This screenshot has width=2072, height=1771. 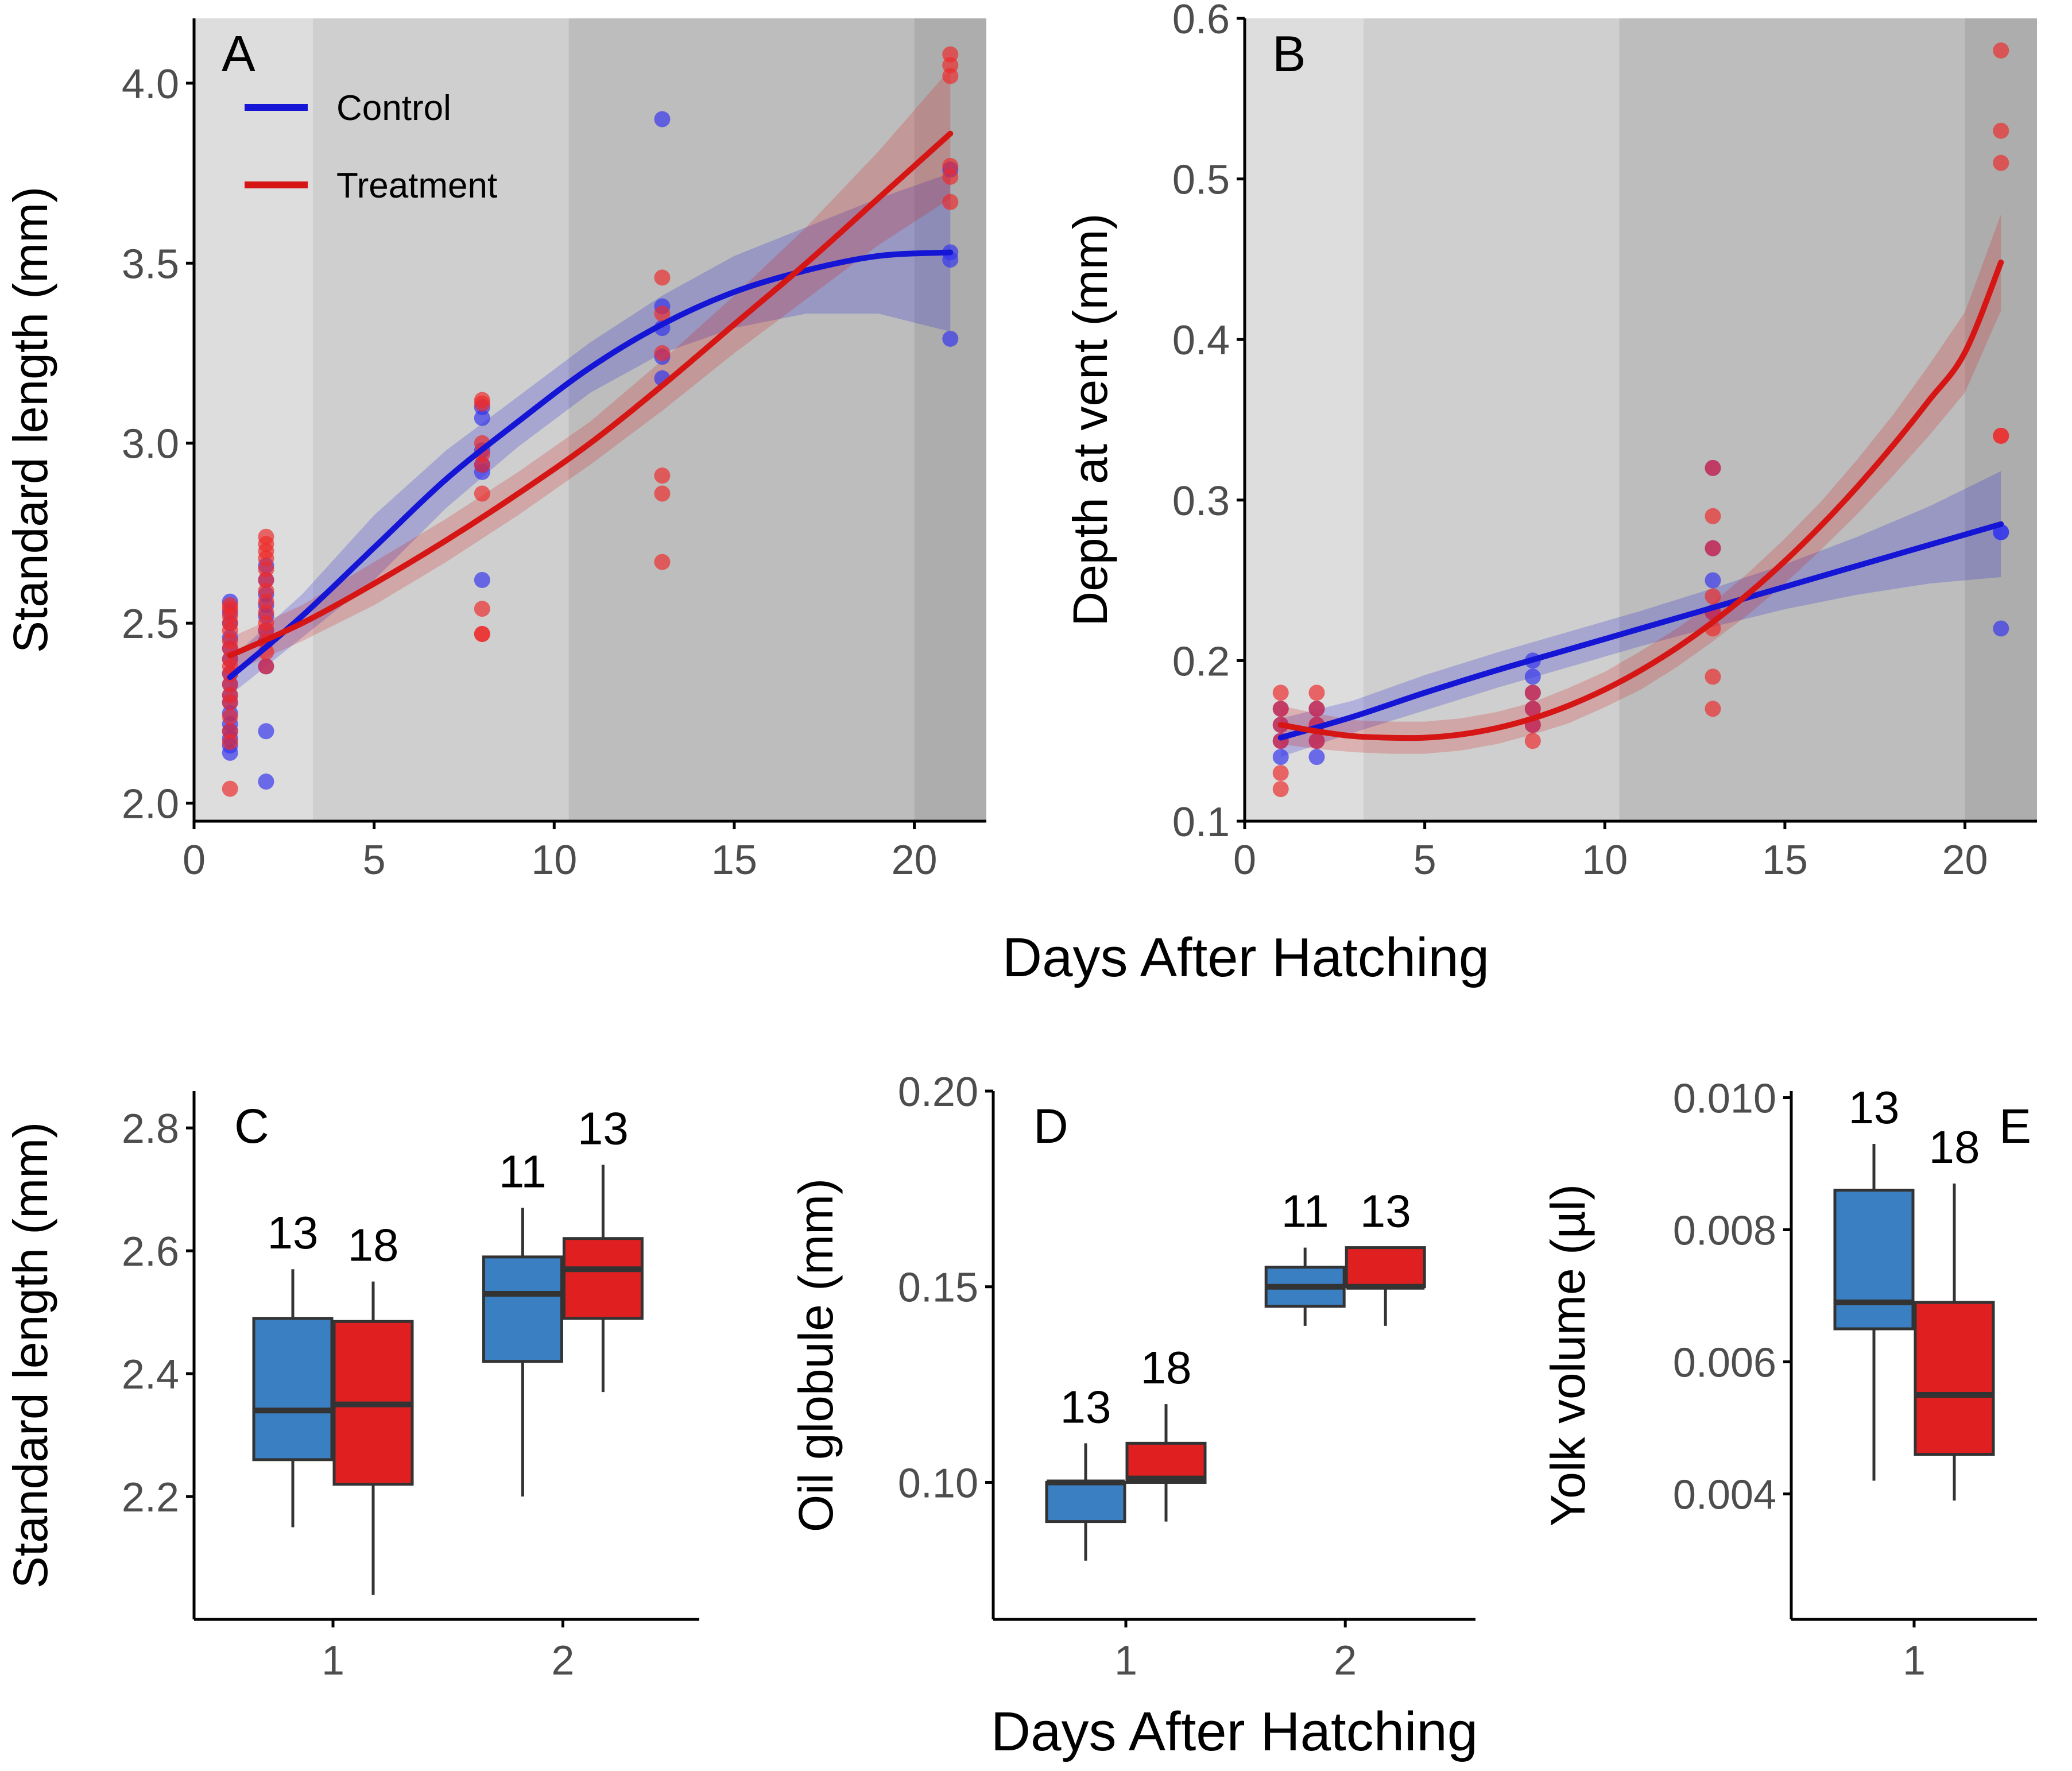 What do you see at coordinates (1724, 1363) in the screenshot?
I see `y-tick-label: 0.006` at bounding box center [1724, 1363].